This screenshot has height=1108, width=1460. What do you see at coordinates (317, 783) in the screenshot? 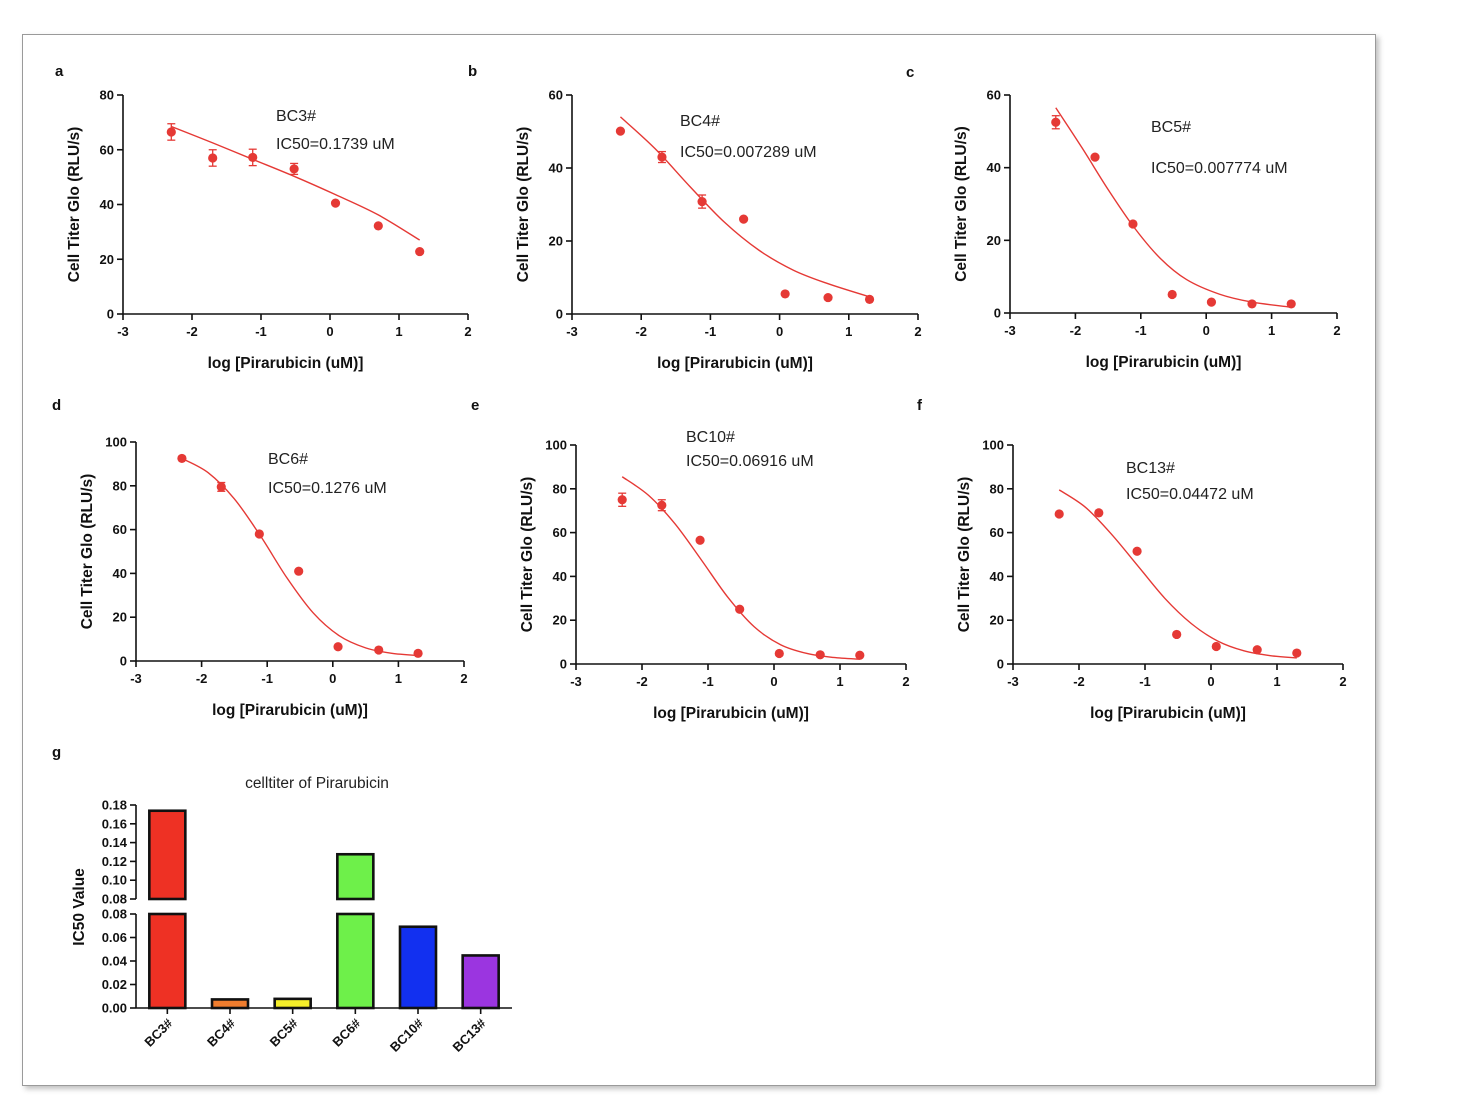
I see `chart-title: celltiter of Pirarubicin` at bounding box center [317, 783].